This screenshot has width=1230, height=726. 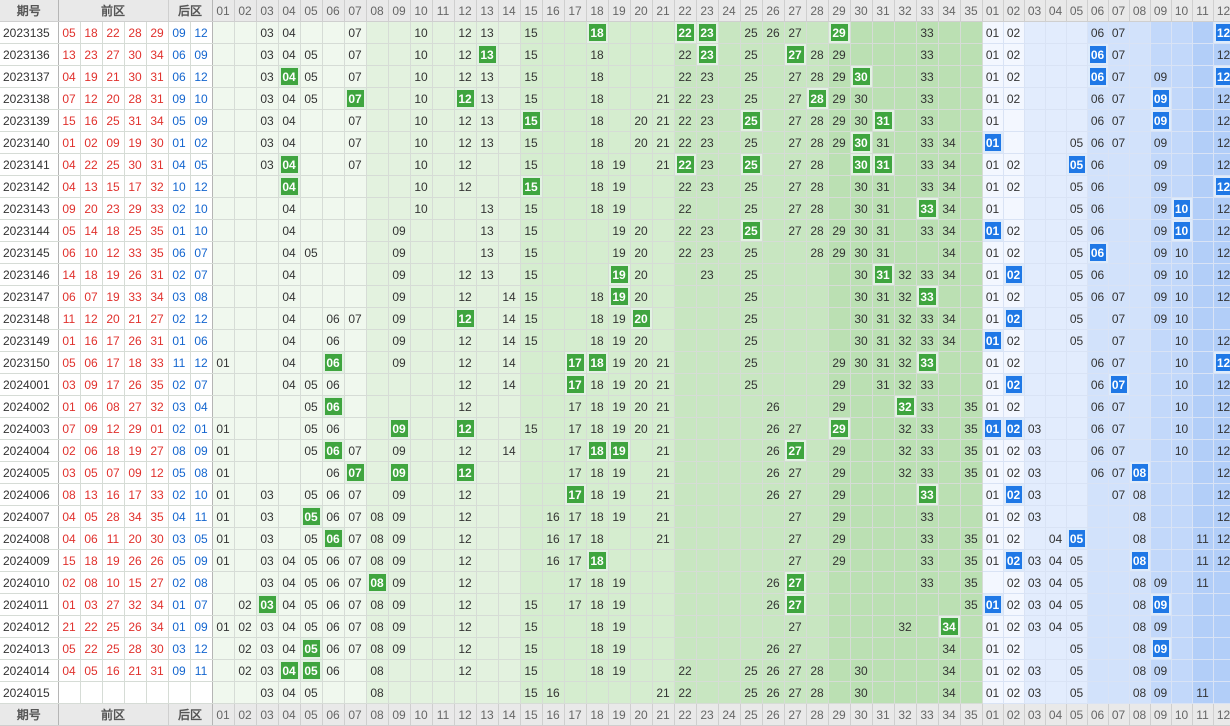 What do you see at coordinates (69, 362) in the screenshot?
I see `front-number: 05` at bounding box center [69, 362].